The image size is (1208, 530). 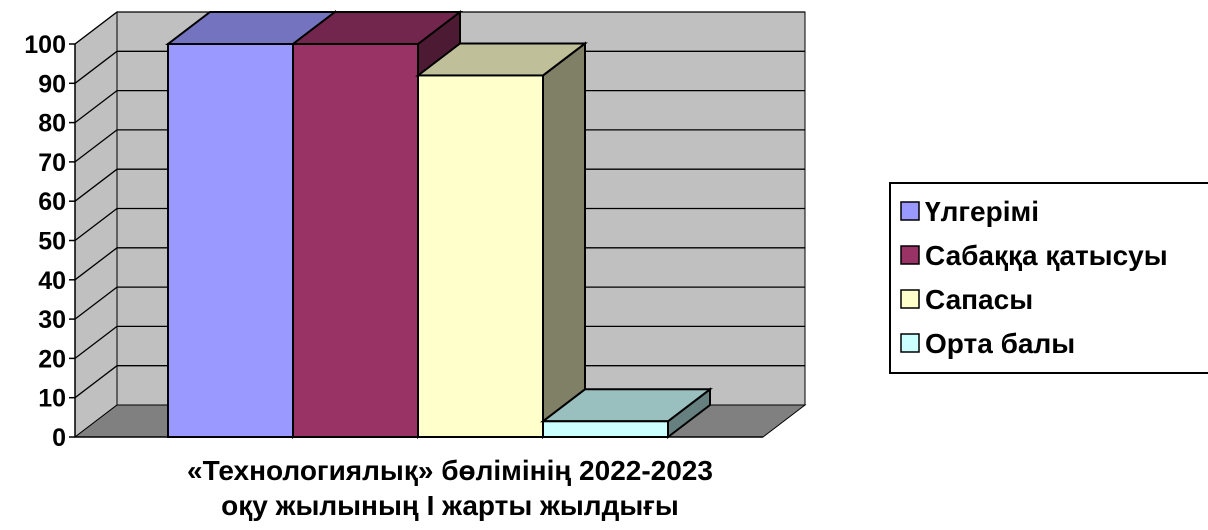 What do you see at coordinates (59, 438) in the screenshot?
I see `y-tick-label: 0` at bounding box center [59, 438].